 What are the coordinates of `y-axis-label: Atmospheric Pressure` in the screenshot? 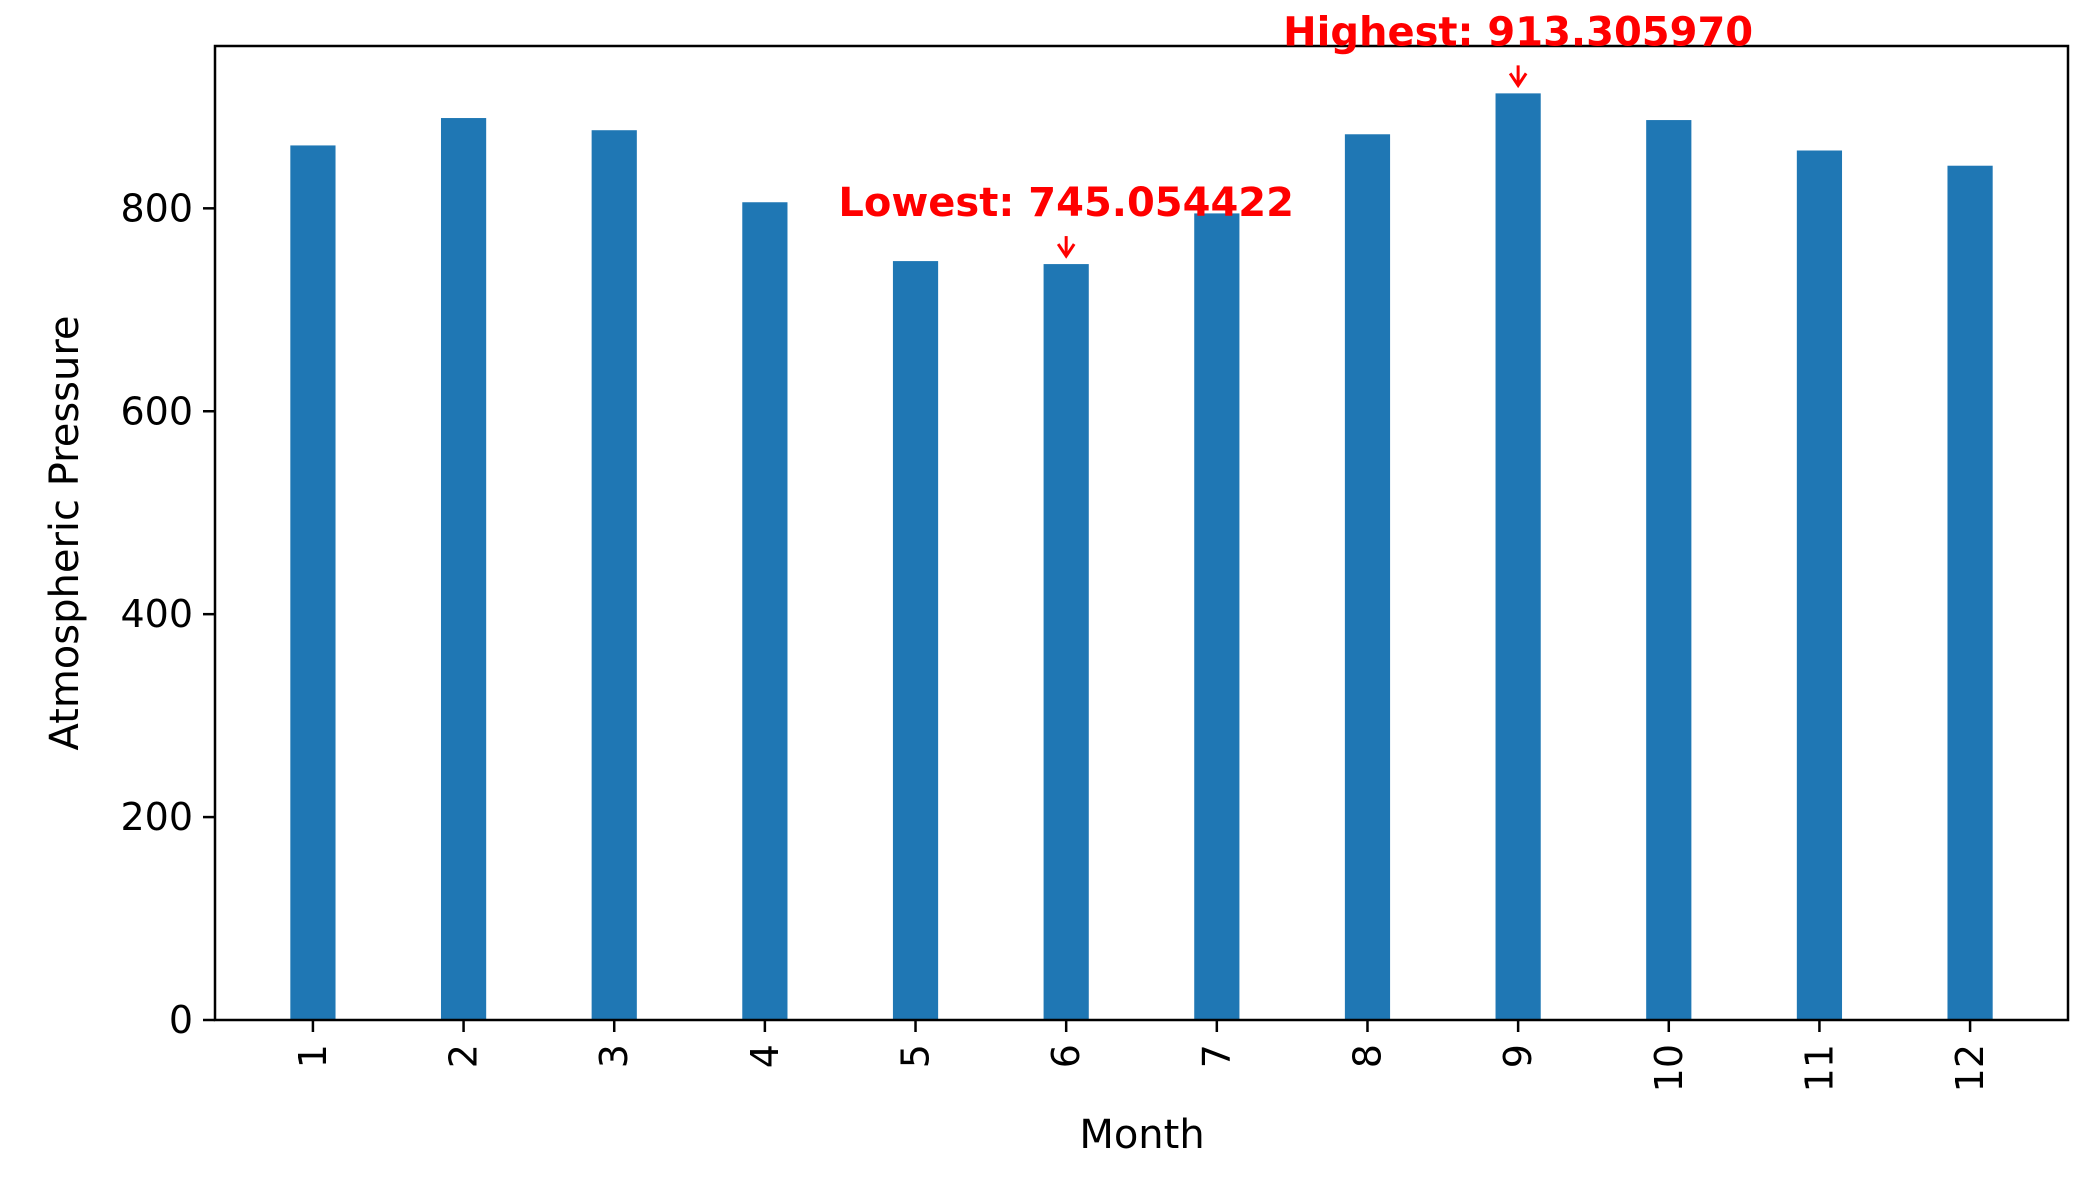 It's located at (65, 532).